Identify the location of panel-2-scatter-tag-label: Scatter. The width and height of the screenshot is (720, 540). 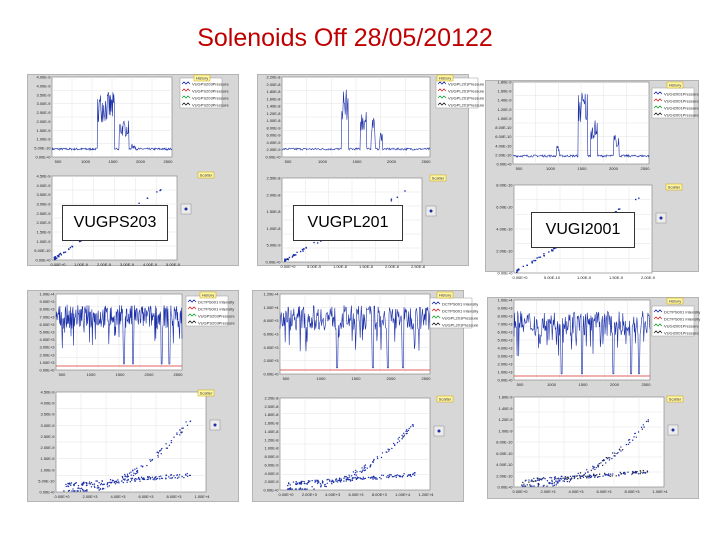
(674, 187).